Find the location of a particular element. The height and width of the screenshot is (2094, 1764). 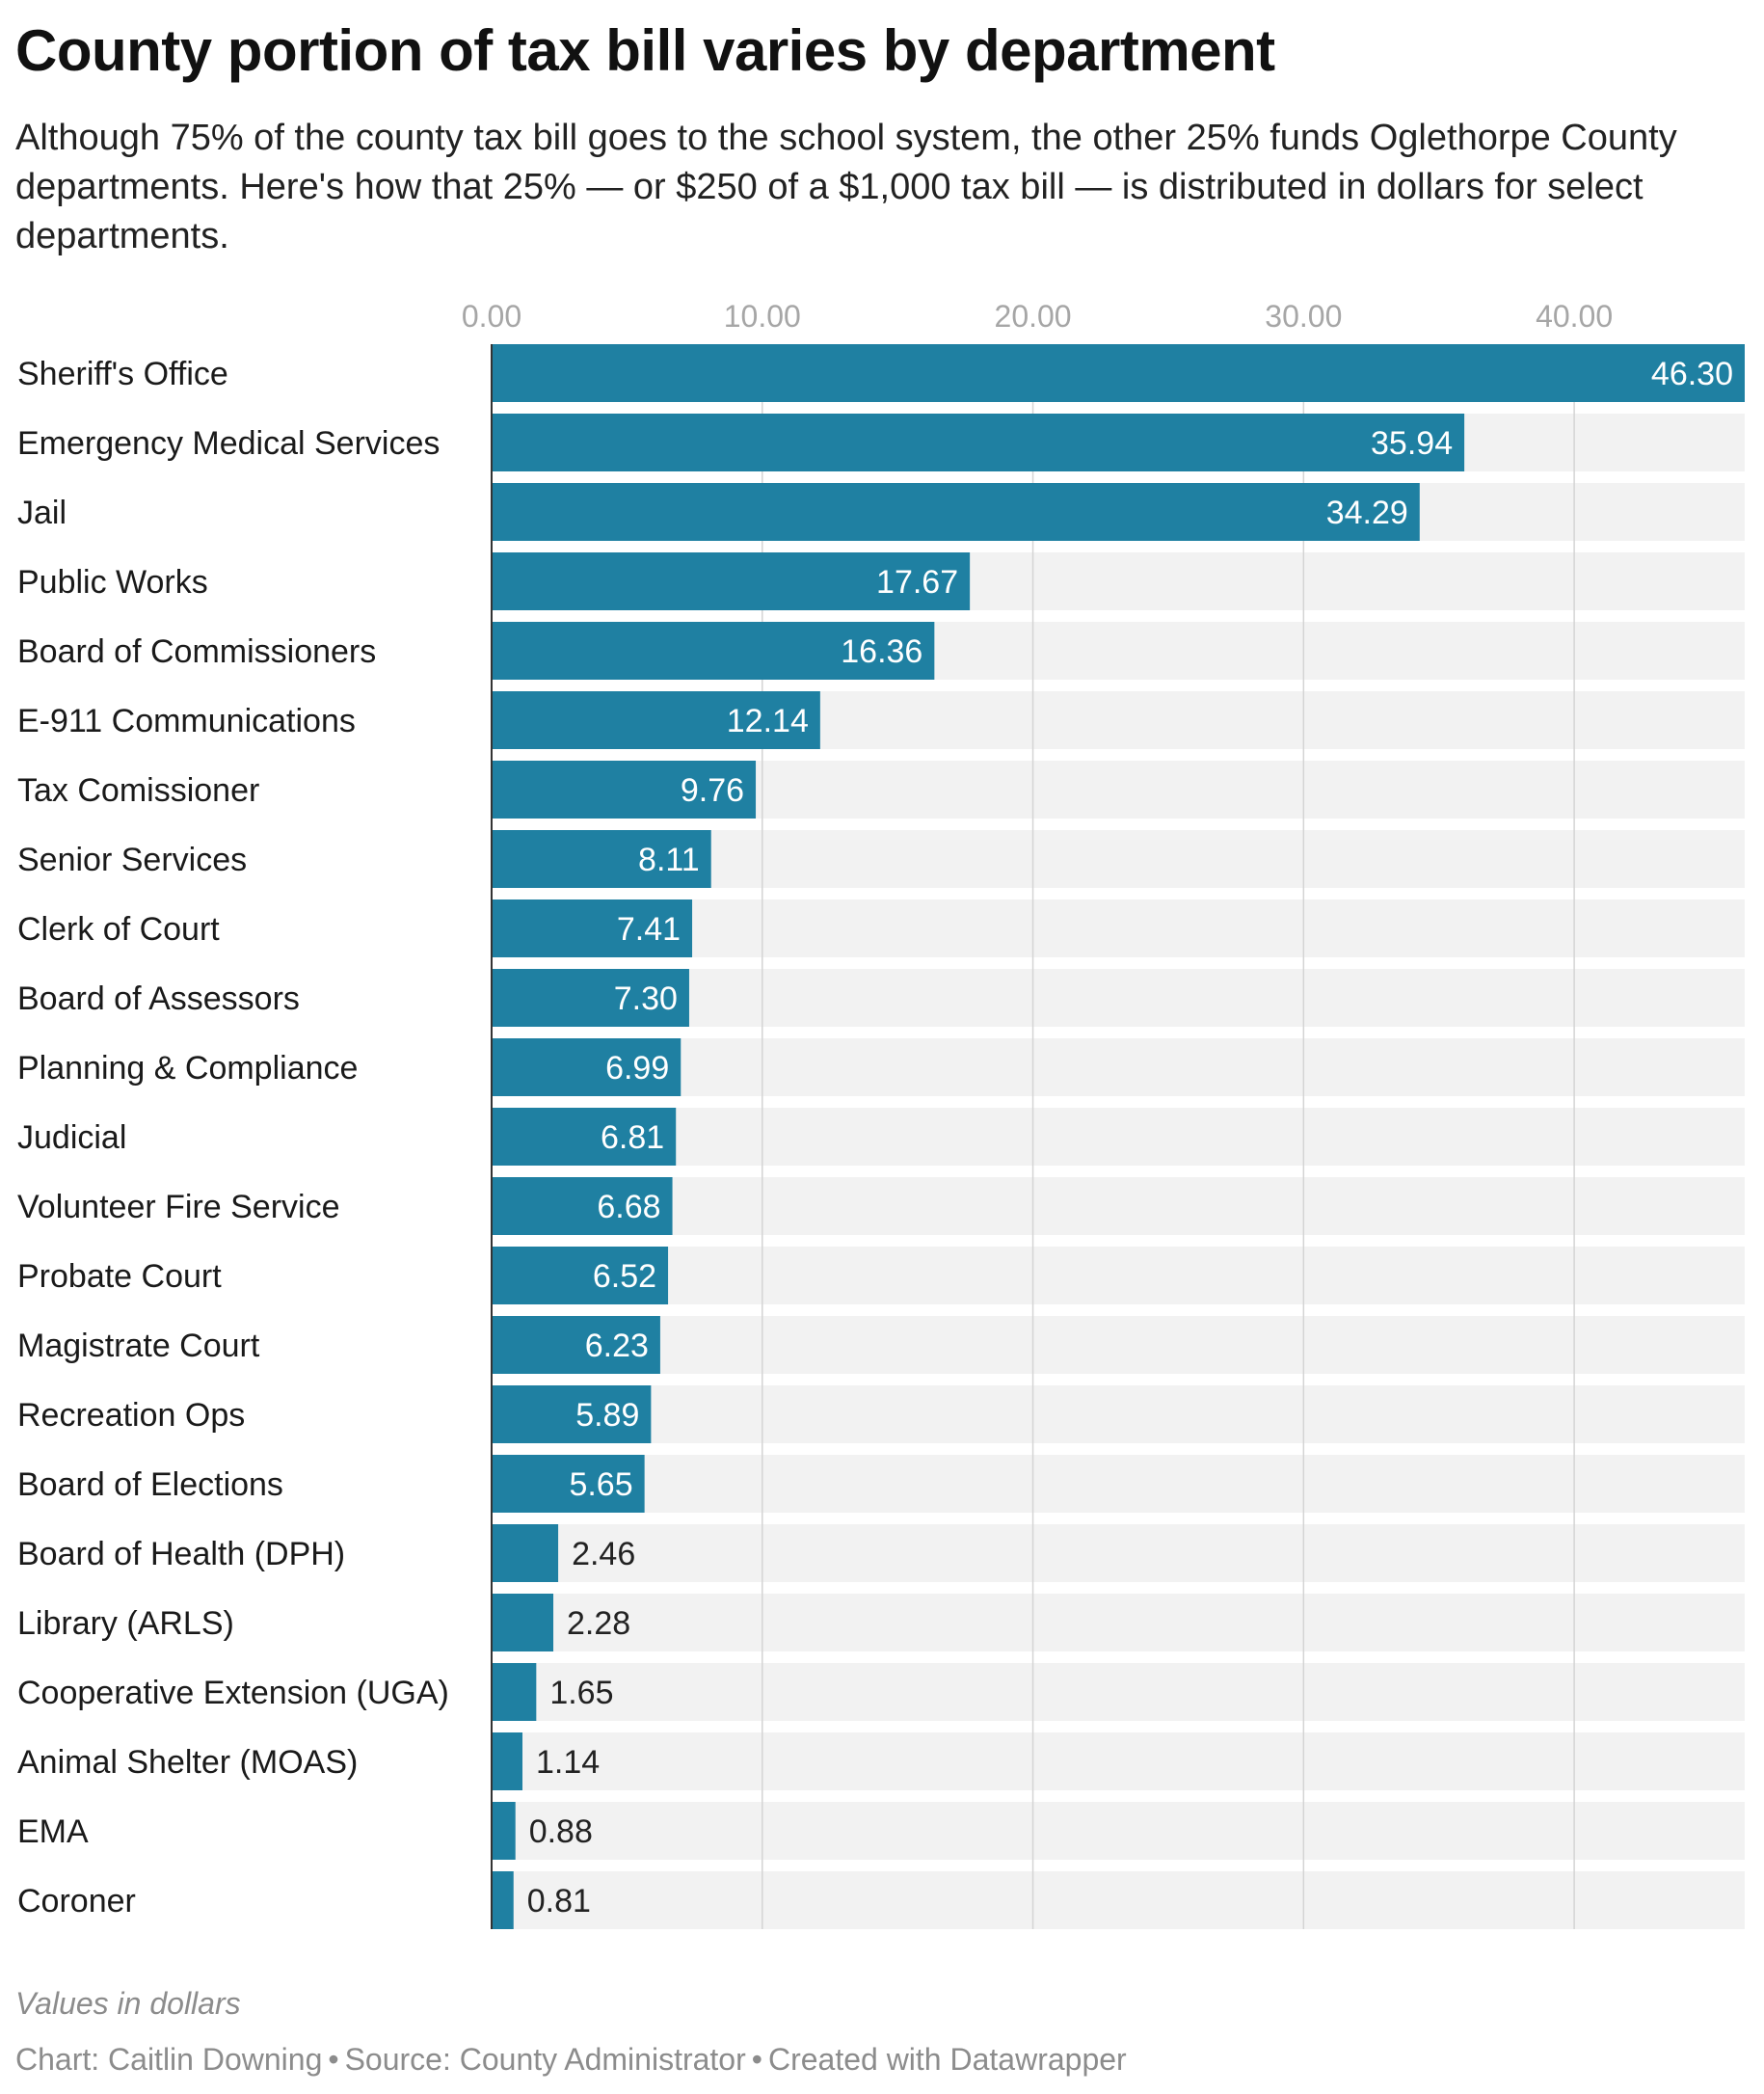

category-label: Coroner is located at coordinates (76, 1901).